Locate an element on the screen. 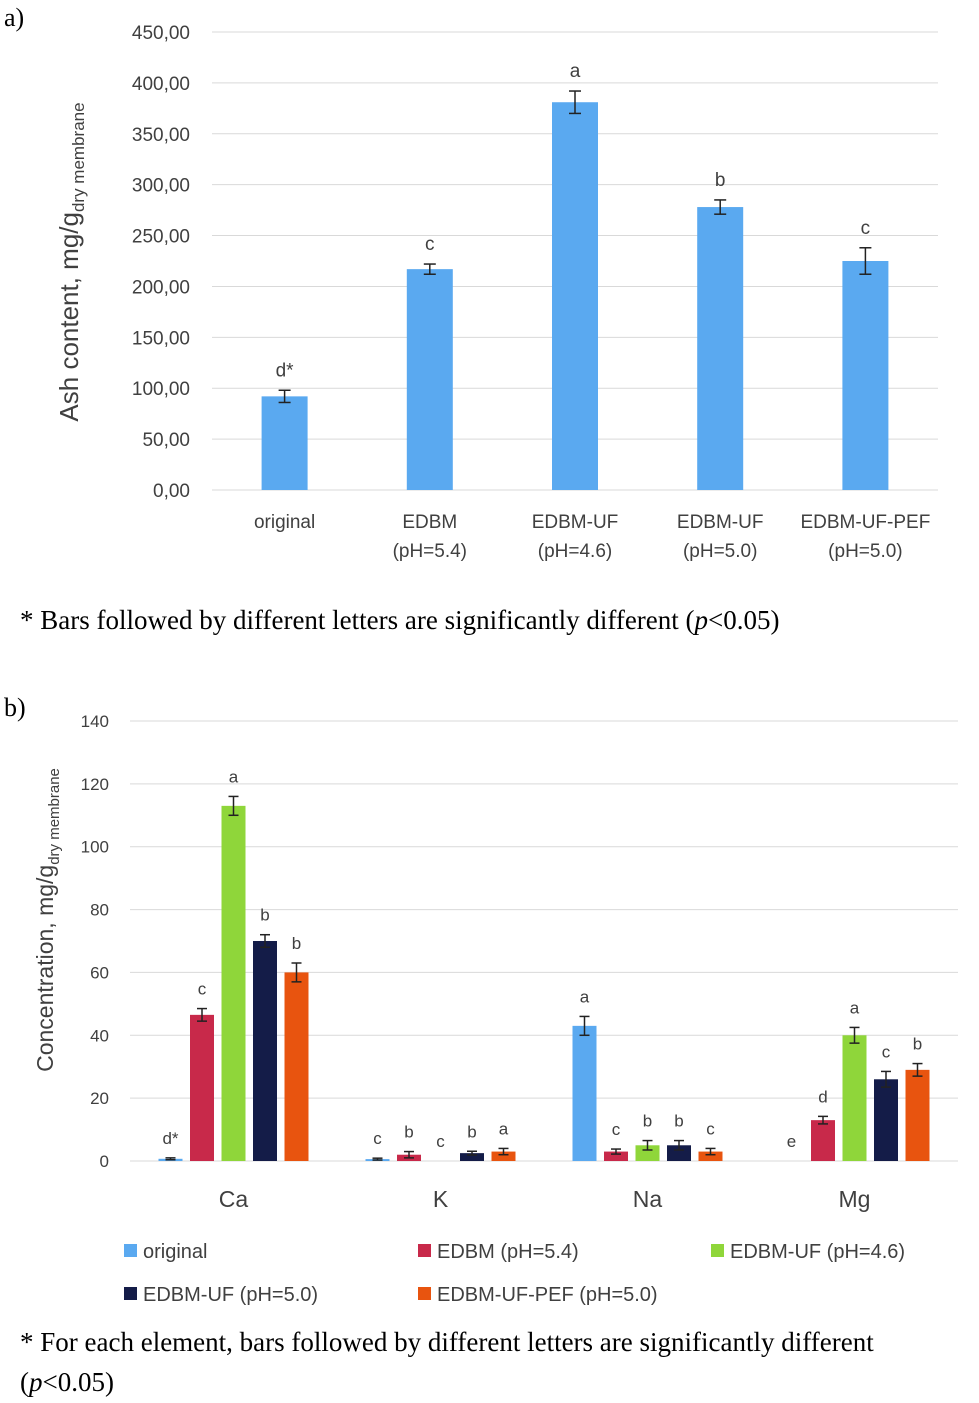  y-tick-label: 60 is located at coordinates (99, 972).